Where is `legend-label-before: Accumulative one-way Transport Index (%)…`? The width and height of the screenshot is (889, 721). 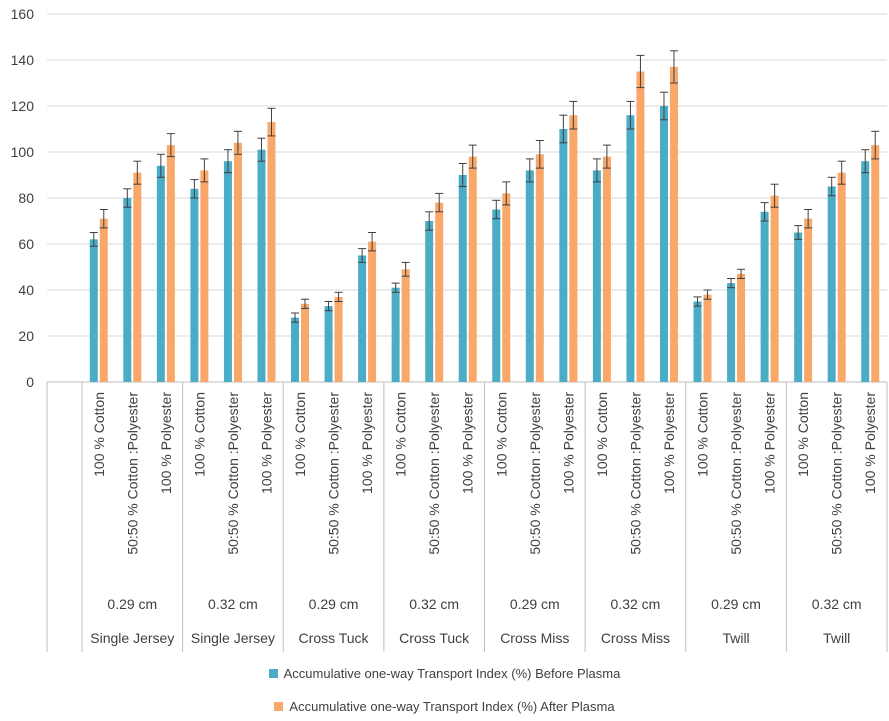
legend-label-before: Accumulative one-way Transport Index (%)… is located at coordinates (452, 673).